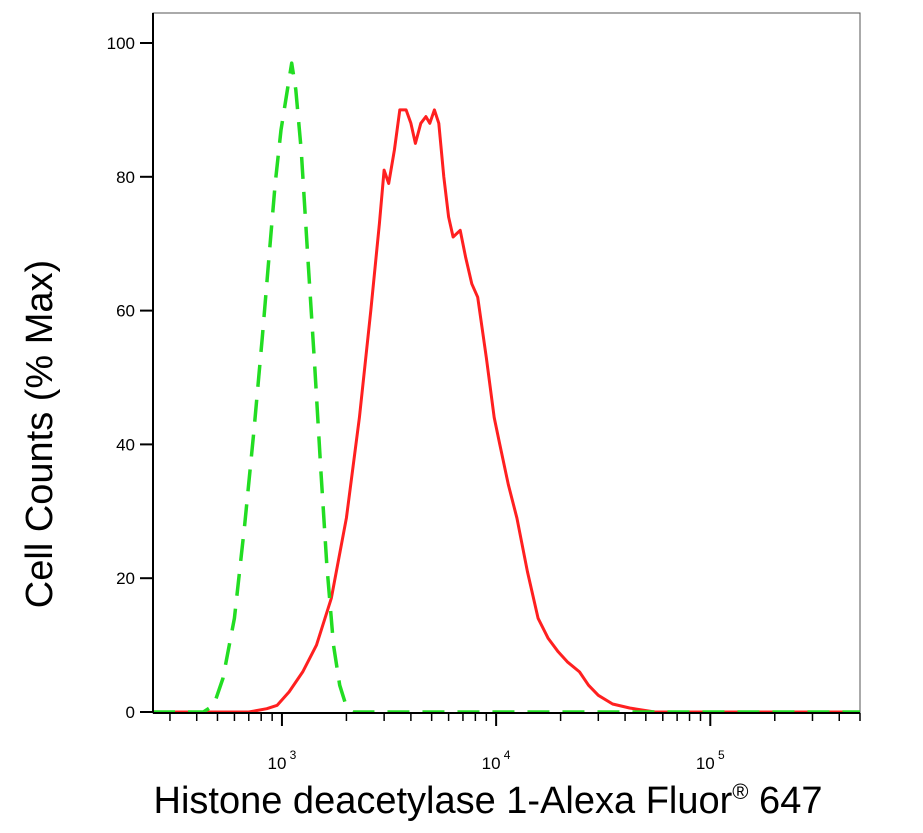 This screenshot has height=833, width=923. I want to click on y-tick-label-80: 80, so click(125, 177).